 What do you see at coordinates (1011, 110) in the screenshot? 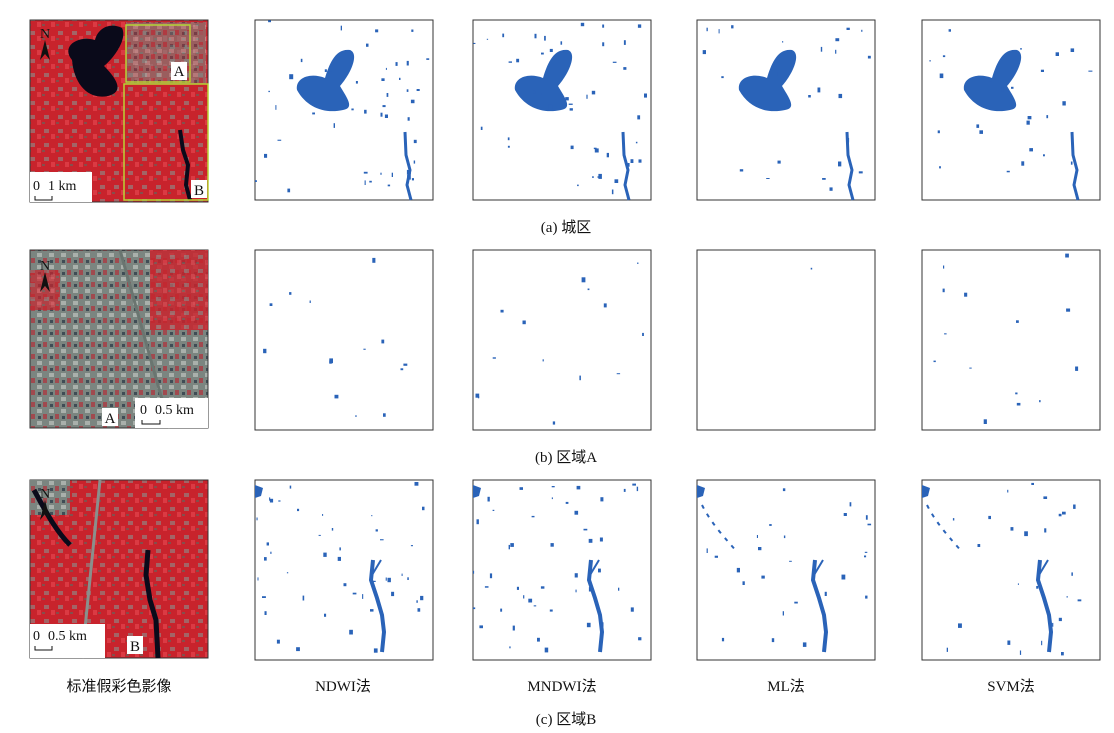
I see `water-map` at bounding box center [1011, 110].